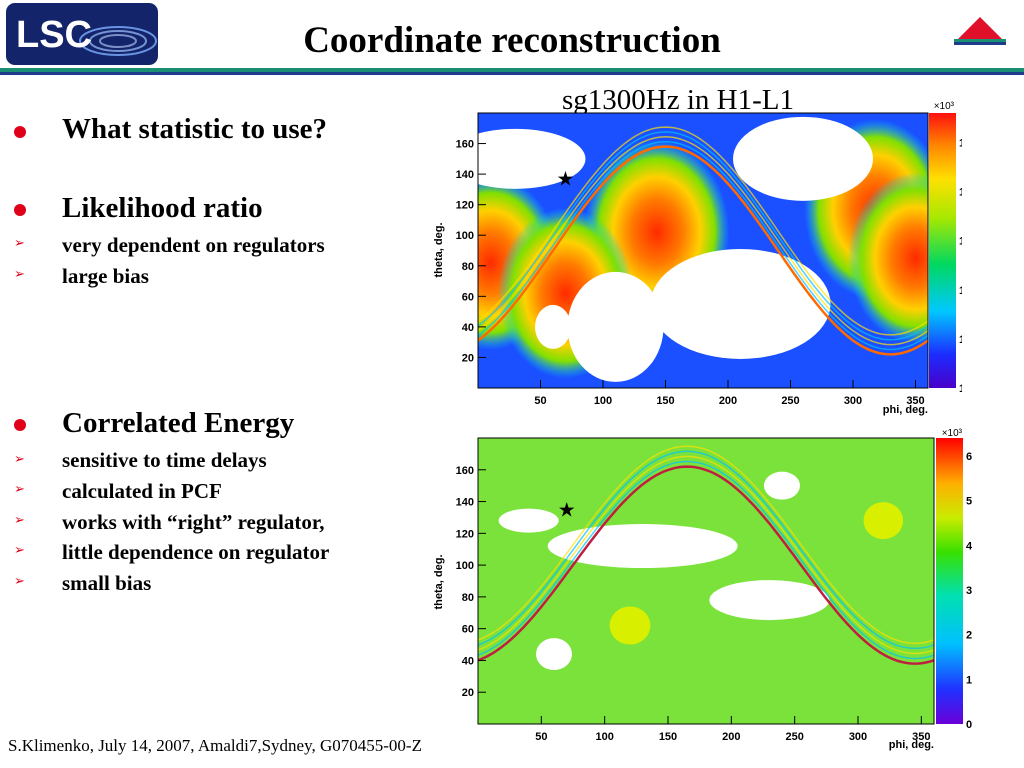 This screenshot has height=768, width=1024. I want to click on y-tick-label: 140, so click(465, 175).